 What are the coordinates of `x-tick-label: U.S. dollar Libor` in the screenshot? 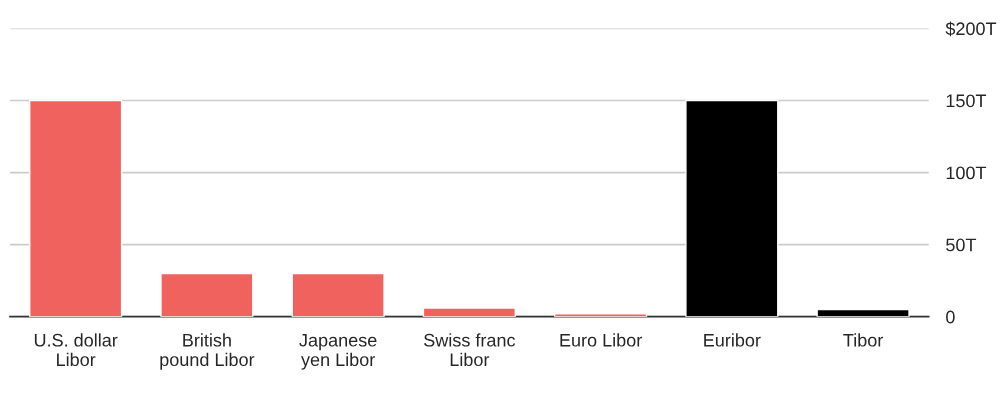 It's located at (76, 350).